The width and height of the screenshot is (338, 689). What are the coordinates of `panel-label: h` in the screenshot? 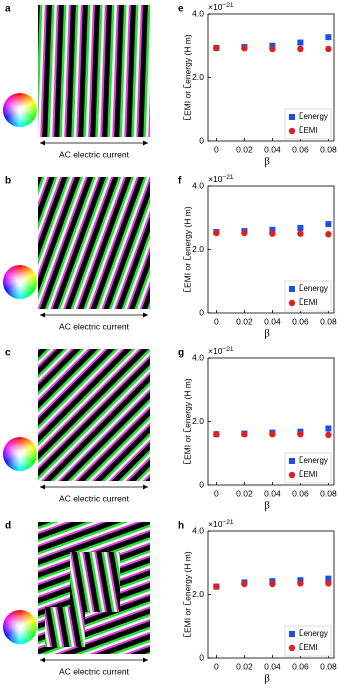 It's located at (181, 526).